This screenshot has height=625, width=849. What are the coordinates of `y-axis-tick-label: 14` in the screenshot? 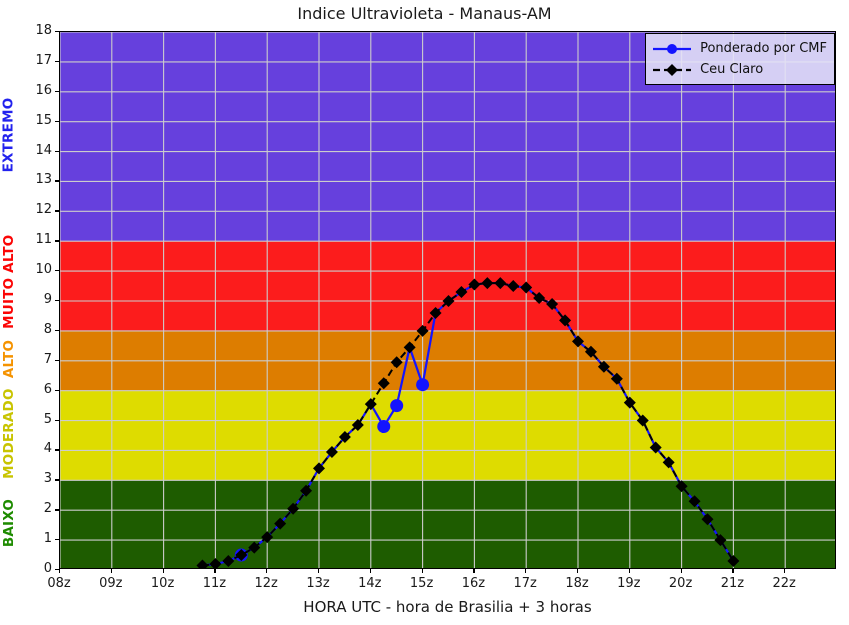 It's located at (43, 150).